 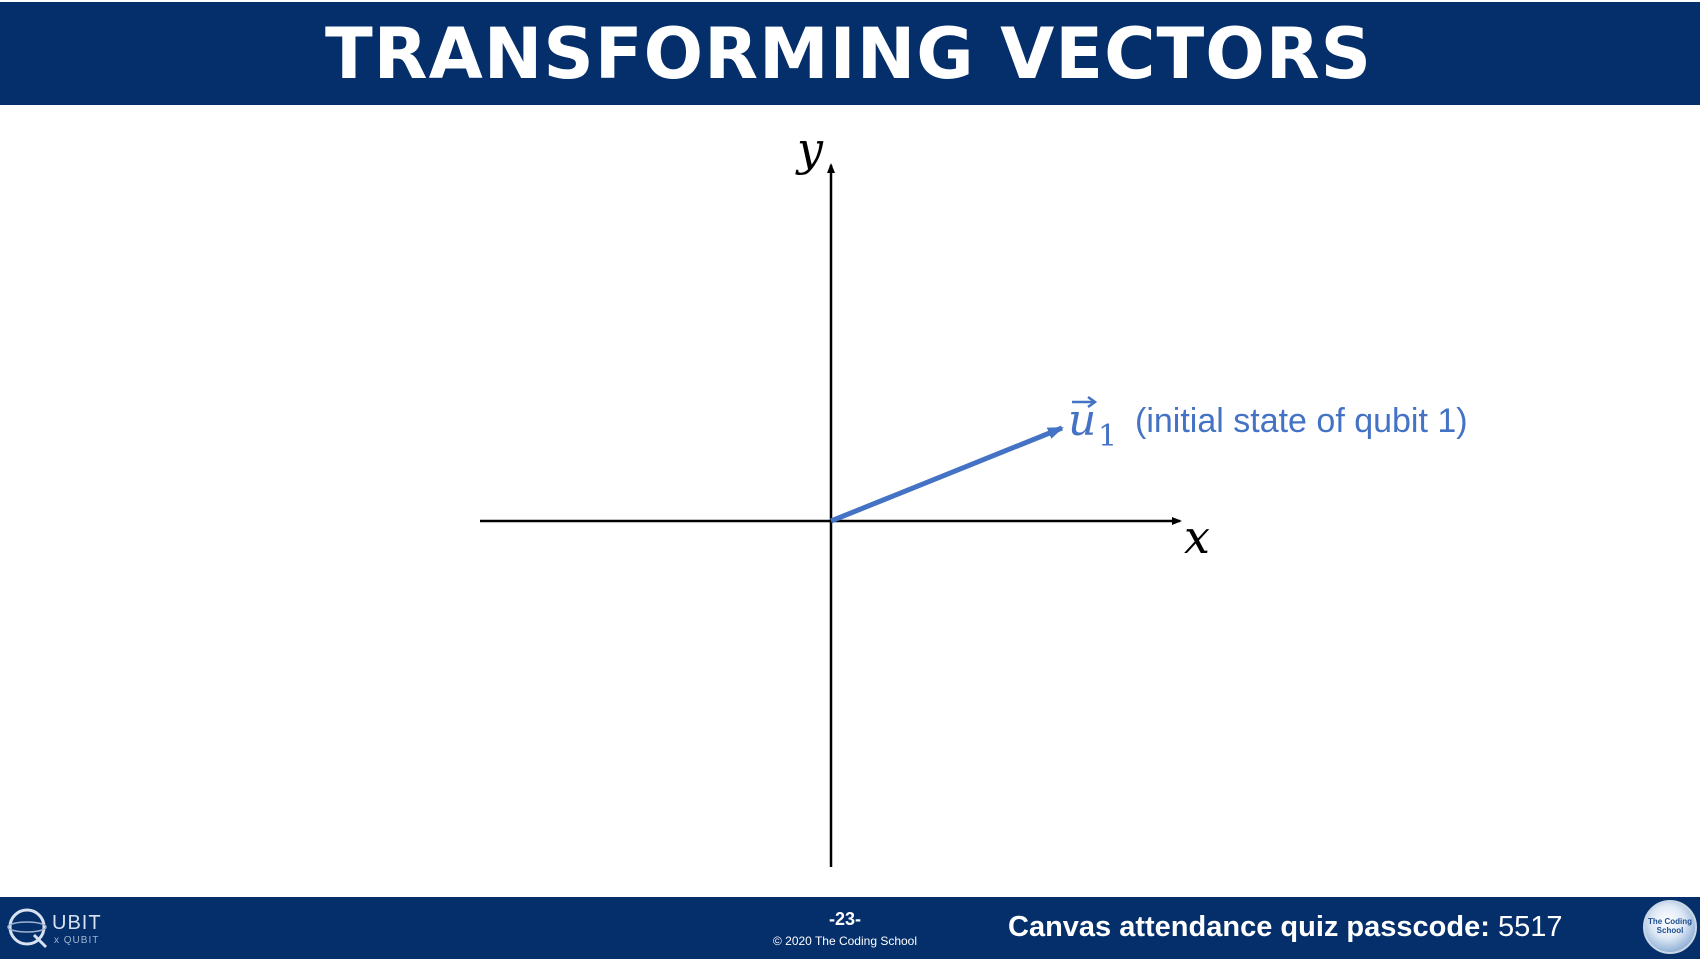 I want to click on coding-school-logo: The Coding School, so click(x=1670, y=927).